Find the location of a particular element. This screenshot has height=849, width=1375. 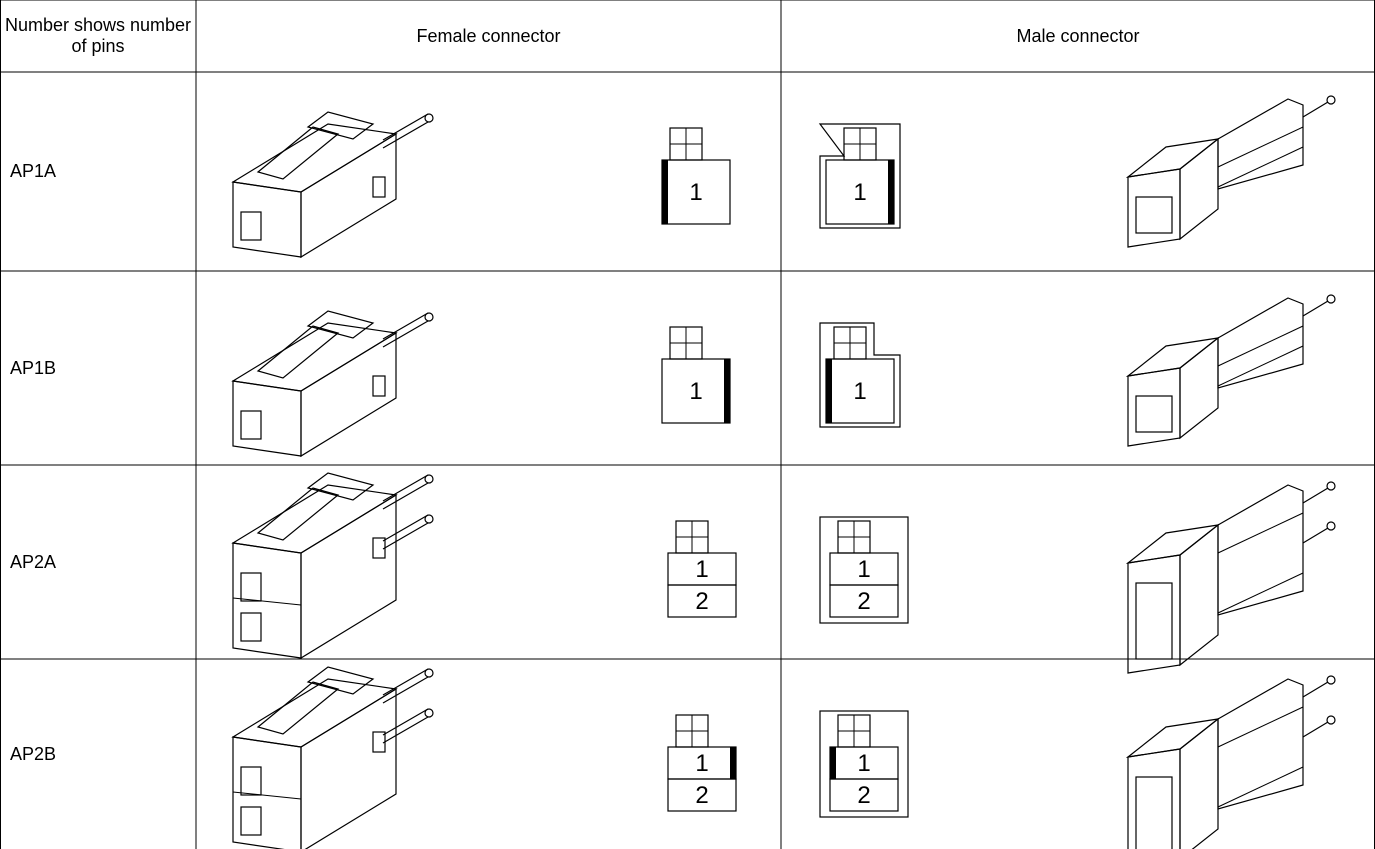

connector-face is located at coordinates (267, 219).